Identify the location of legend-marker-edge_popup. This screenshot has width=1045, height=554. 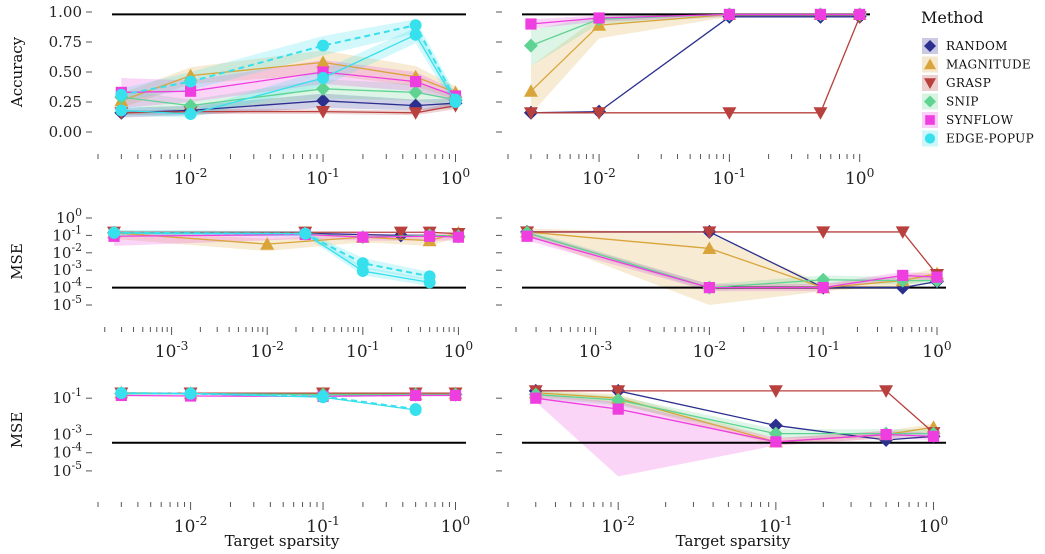
(930, 138).